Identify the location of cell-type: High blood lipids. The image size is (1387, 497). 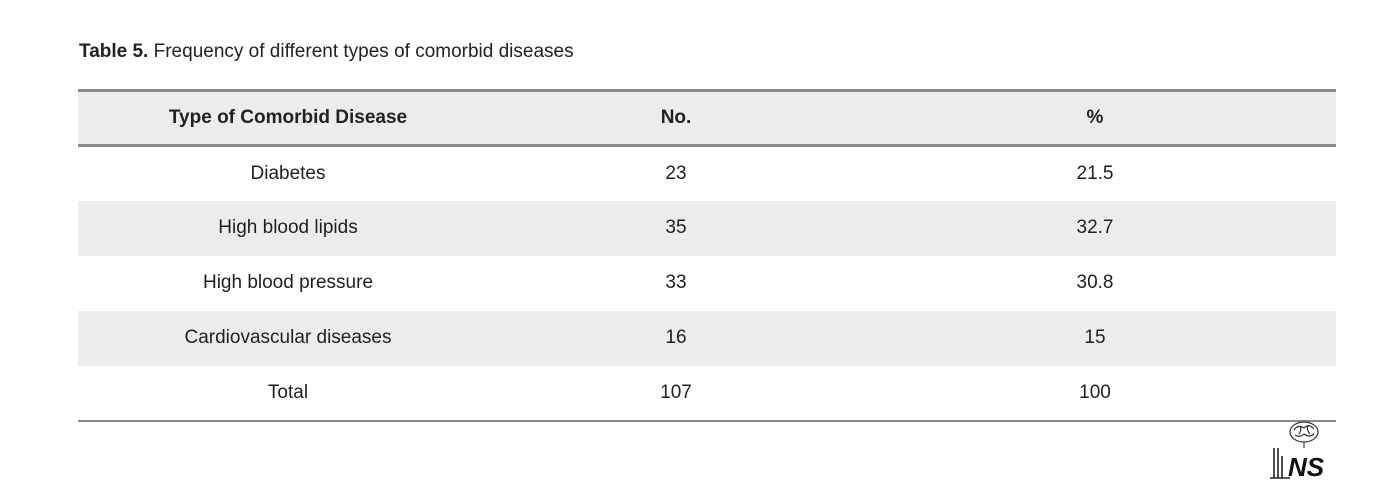
(288, 227).